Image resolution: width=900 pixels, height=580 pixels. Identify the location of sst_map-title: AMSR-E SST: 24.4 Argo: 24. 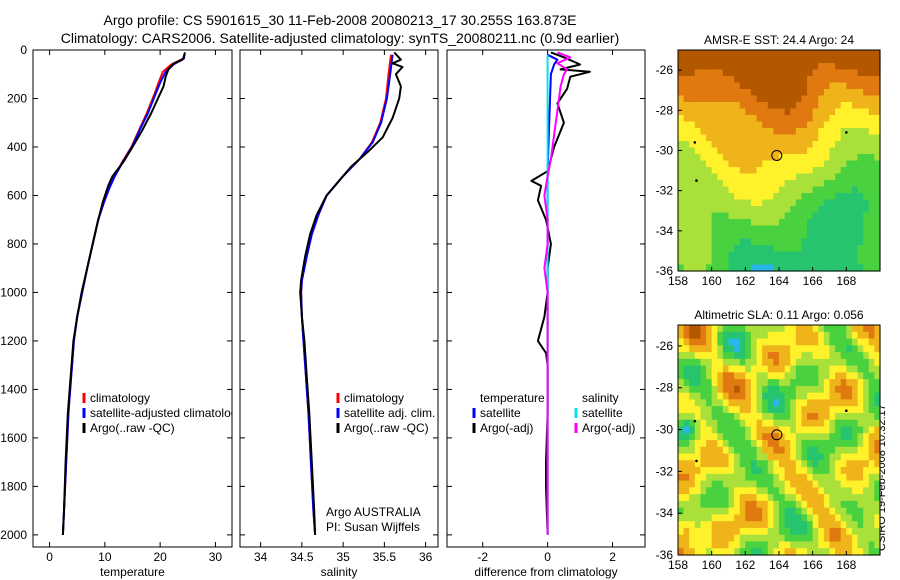
(779, 40).